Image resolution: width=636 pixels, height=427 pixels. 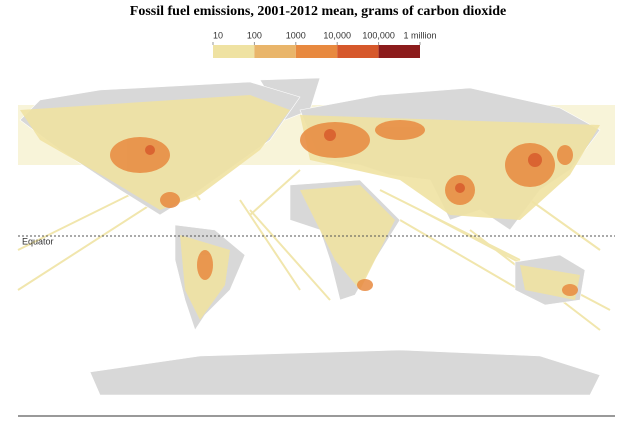 I want to click on antarctica, so click(x=345, y=372).